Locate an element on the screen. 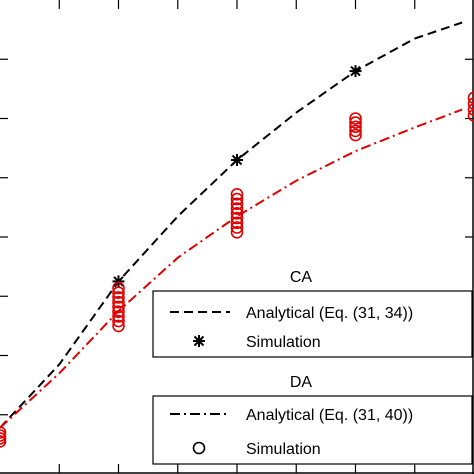 This screenshot has width=474, height=474. legend-ca-box: Analytical (Eq. (31, 34)) Simulation is located at coordinates (312, 324).